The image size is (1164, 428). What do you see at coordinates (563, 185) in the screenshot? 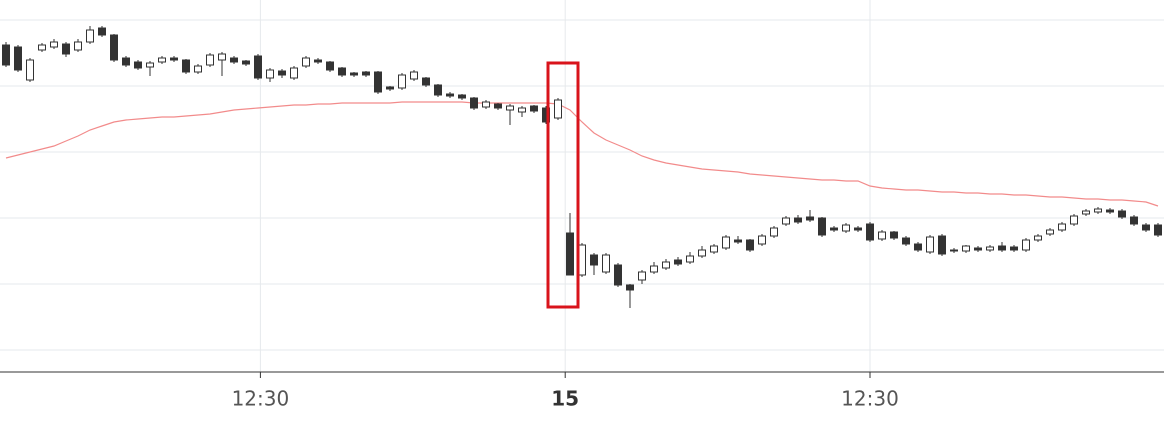
I see `highlight-box` at bounding box center [563, 185].